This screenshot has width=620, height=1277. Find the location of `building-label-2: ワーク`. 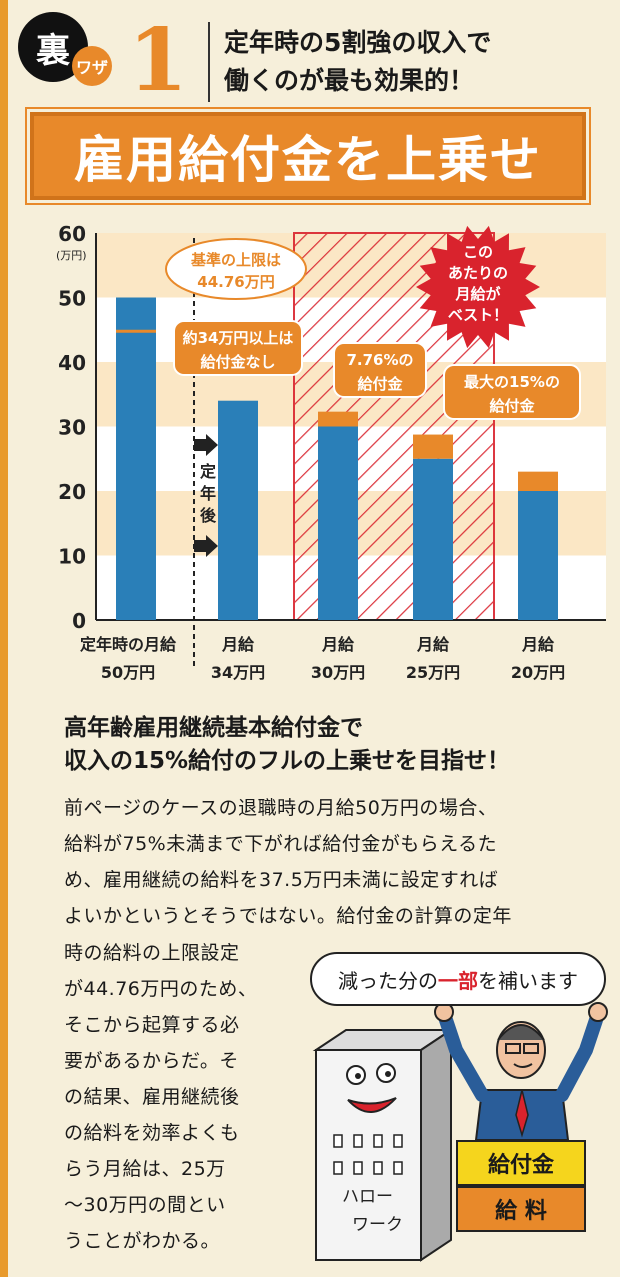

building-label-2: ワーク is located at coordinates (377, 1225).